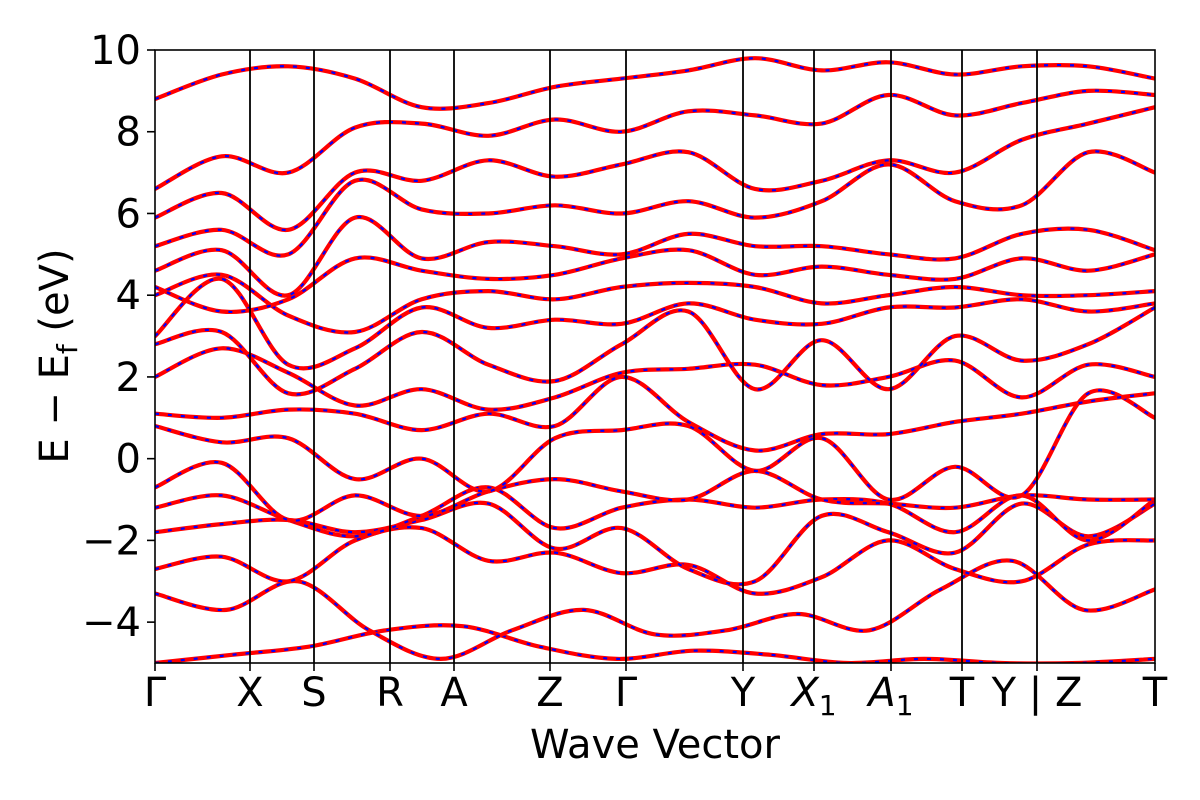 This screenshot has height=800, width=1200. Describe the element at coordinates (111, 623) in the screenshot. I see `y-tick-label: −4` at that location.